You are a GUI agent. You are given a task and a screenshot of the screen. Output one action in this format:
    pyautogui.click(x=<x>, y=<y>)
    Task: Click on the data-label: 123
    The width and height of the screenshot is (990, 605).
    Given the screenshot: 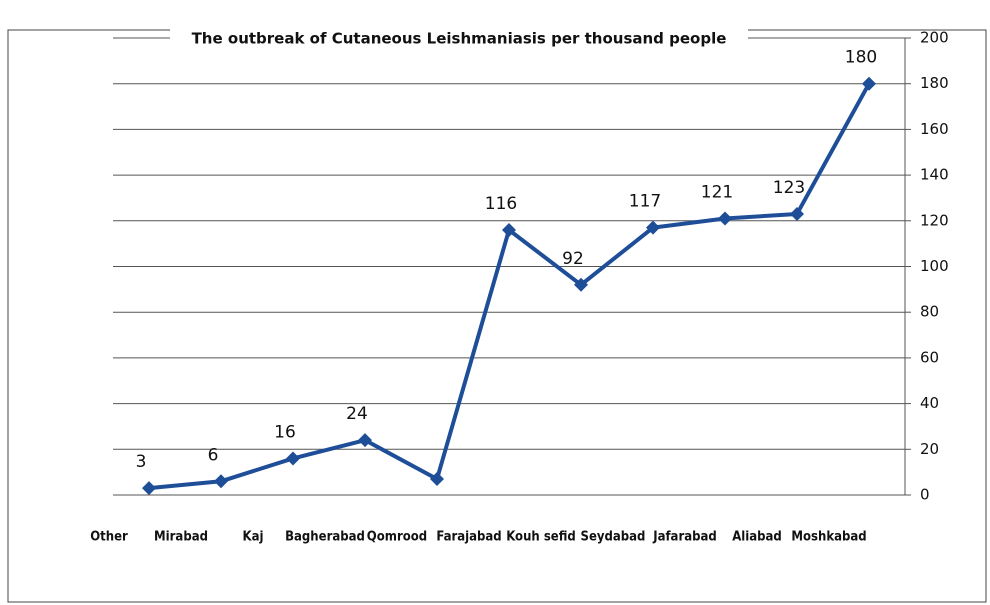 What is the action you would take?
    pyautogui.click(x=789, y=188)
    